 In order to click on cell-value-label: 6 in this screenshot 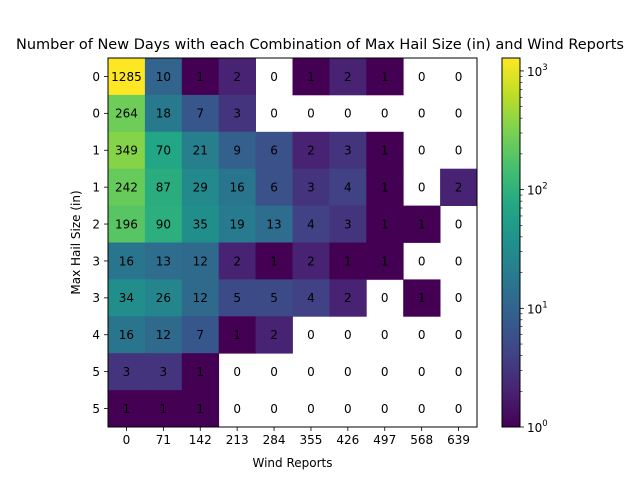, I will do `click(274, 187)`.